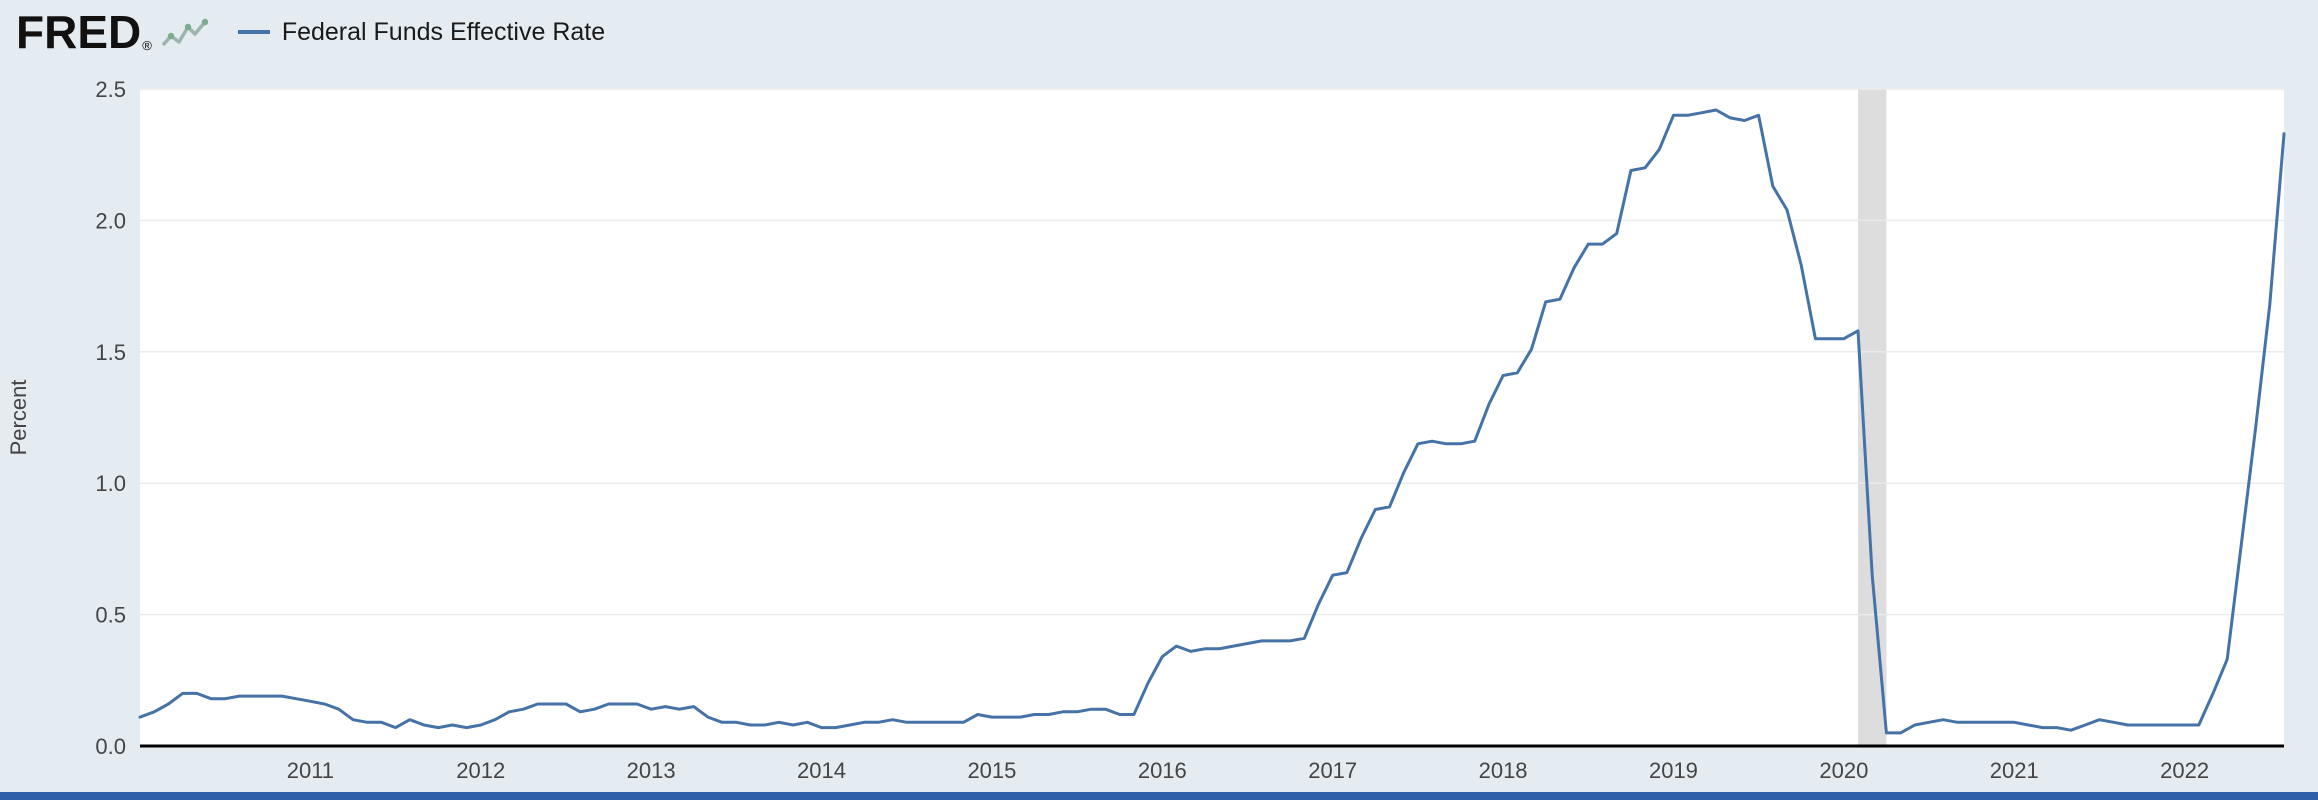 This screenshot has height=800, width=2318. Describe the element at coordinates (1162, 770) in the screenshot. I see `x-tick-label: 2016` at that location.